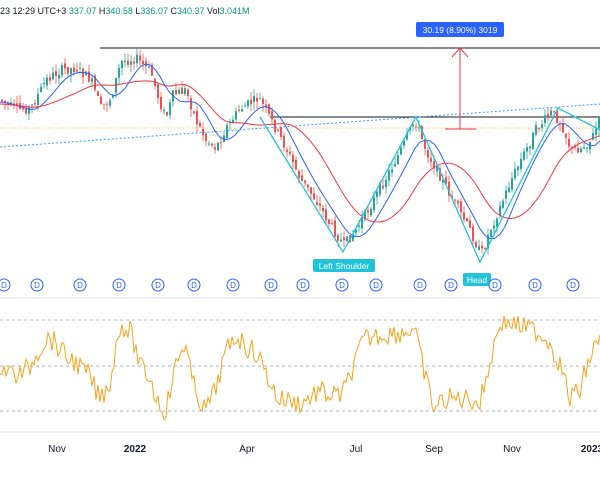 This screenshot has width=600, height=492. What do you see at coordinates (356, 449) in the screenshot?
I see `x-tick-jul: Jul` at bounding box center [356, 449].